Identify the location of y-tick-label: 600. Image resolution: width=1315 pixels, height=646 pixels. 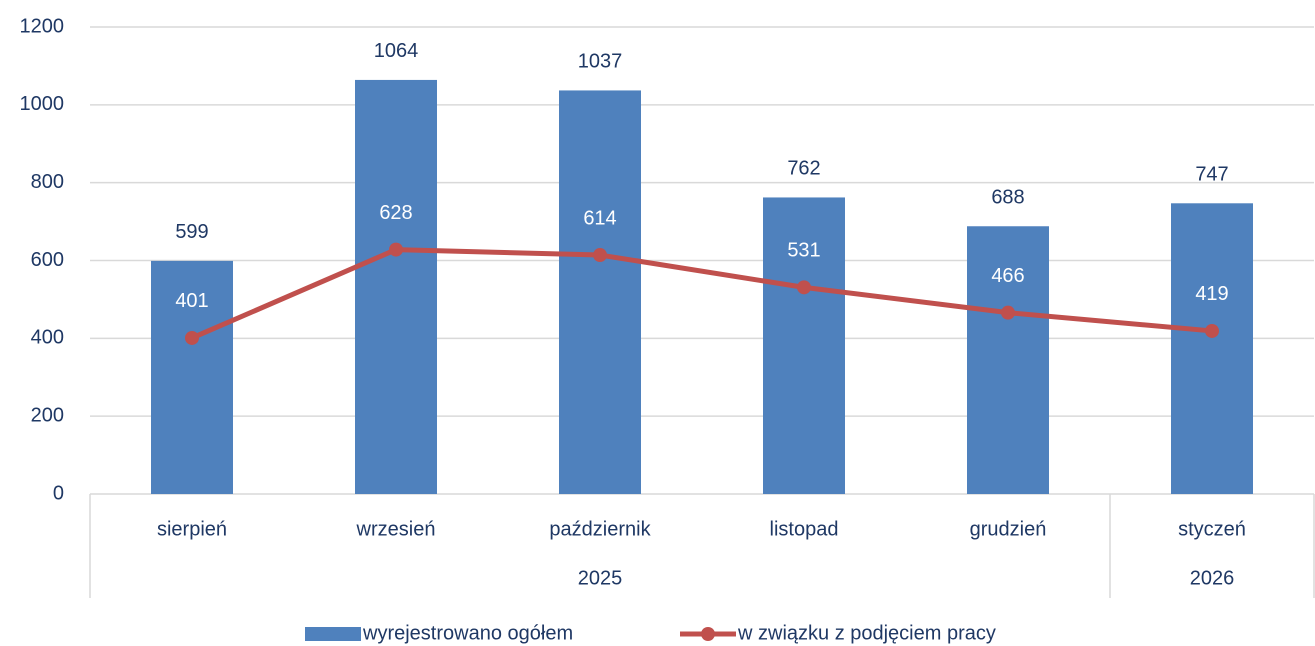
(47, 260).